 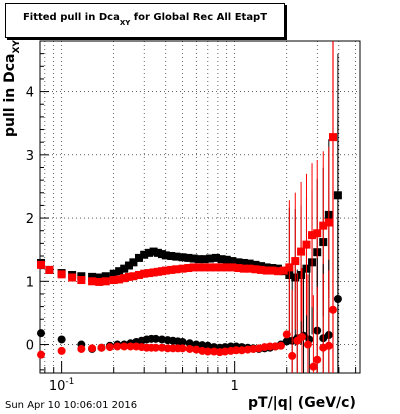 What do you see at coordinates (71, 17) in the screenshot?
I see `title-prefix: Fitted pull in Dca` at bounding box center [71, 17].